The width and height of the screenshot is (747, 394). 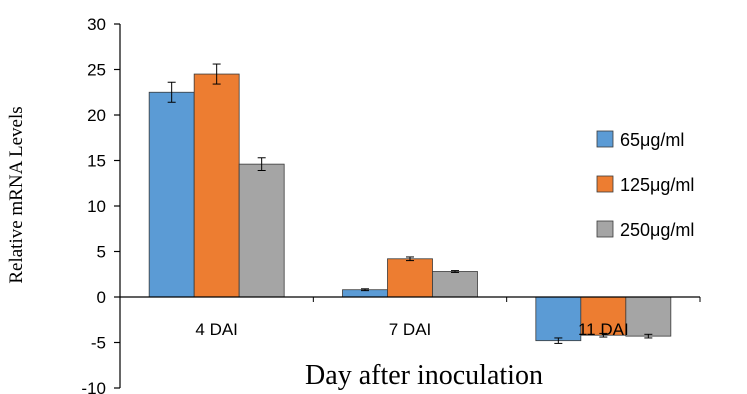 What do you see at coordinates (96, 24) in the screenshot?
I see `y-tick-label: 30` at bounding box center [96, 24].